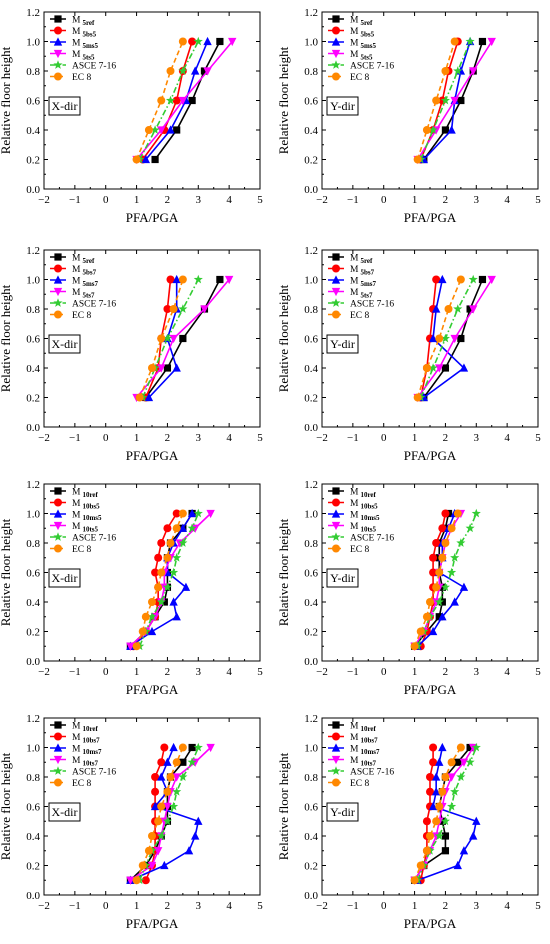 Image resolution: width=550 pixels, height=944 pixels. I want to click on legend-label-subscript: 10bs7, so click(369, 741).